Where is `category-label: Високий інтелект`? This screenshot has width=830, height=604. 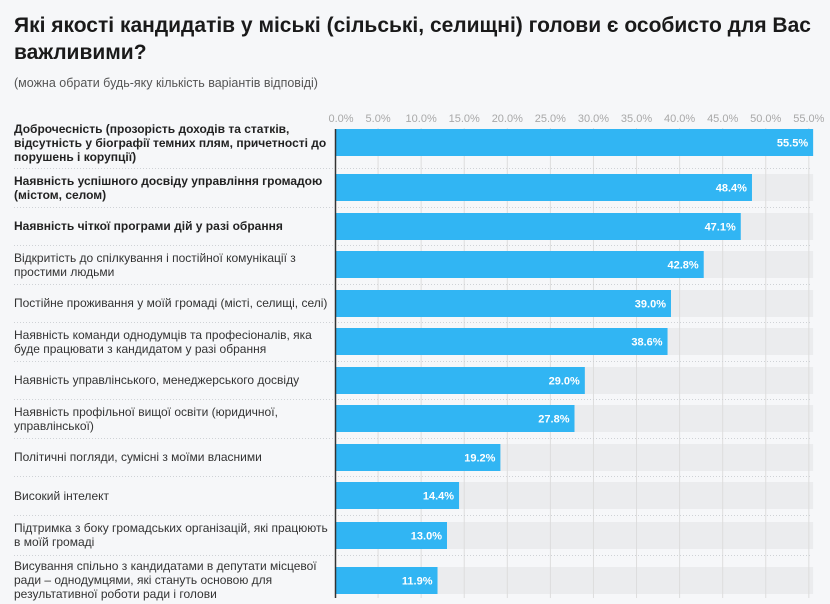 category-label: Високий інтелект is located at coordinates (61, 495).